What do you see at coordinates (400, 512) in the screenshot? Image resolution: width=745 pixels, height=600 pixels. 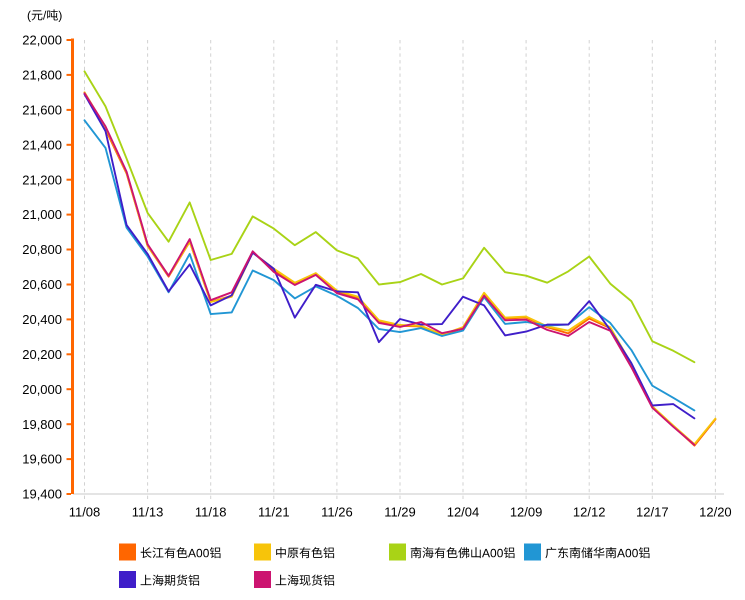 I see `svg-text: 11/29` at bounding box center [400, 512].